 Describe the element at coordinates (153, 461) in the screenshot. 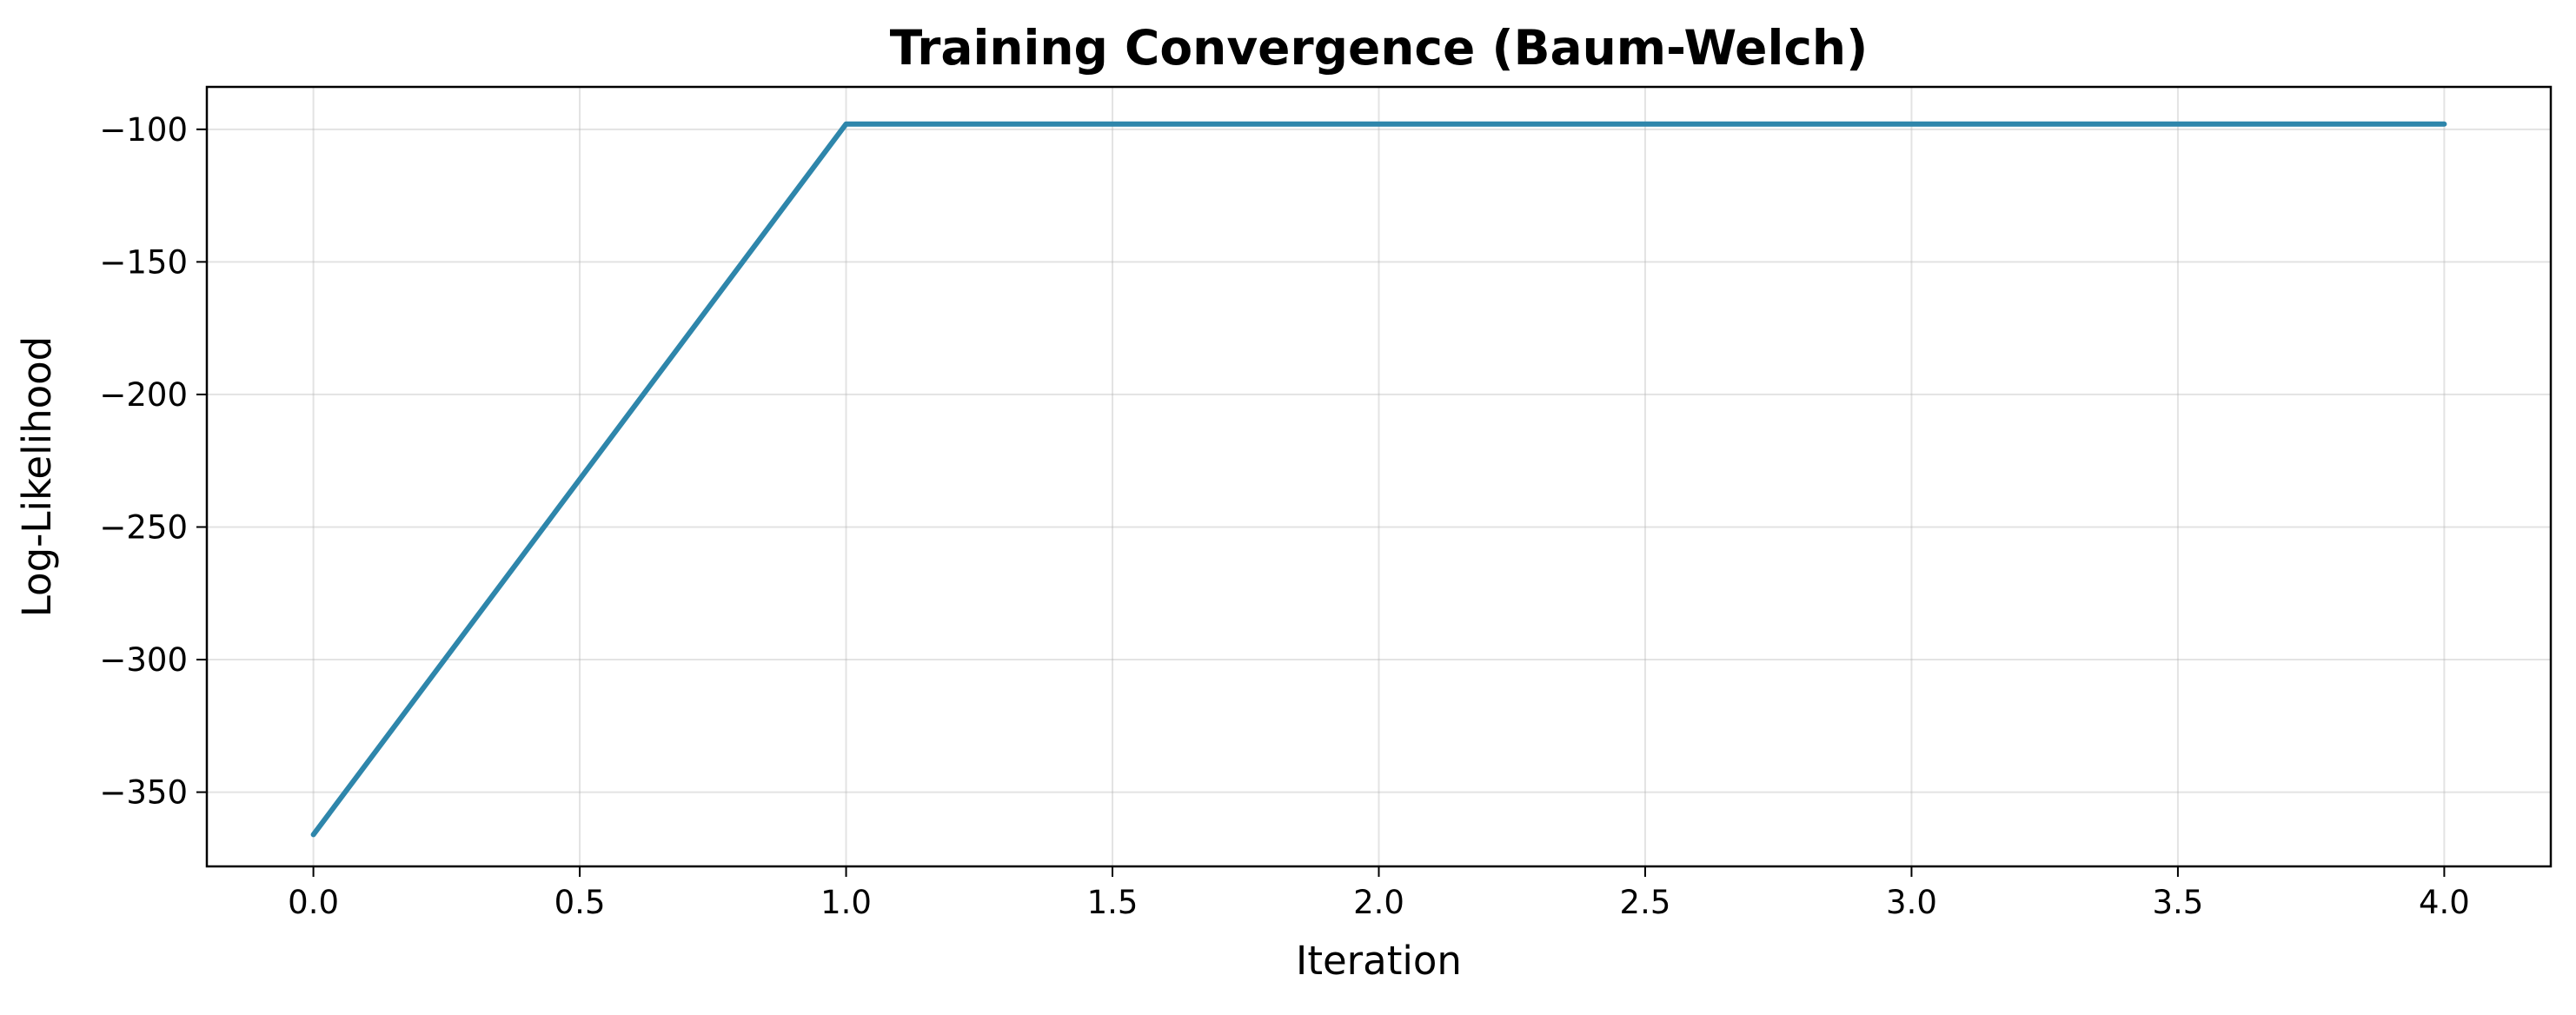

I see `y-axis-ticks: −100 −150 −200 −250 −300 −350` at that location.